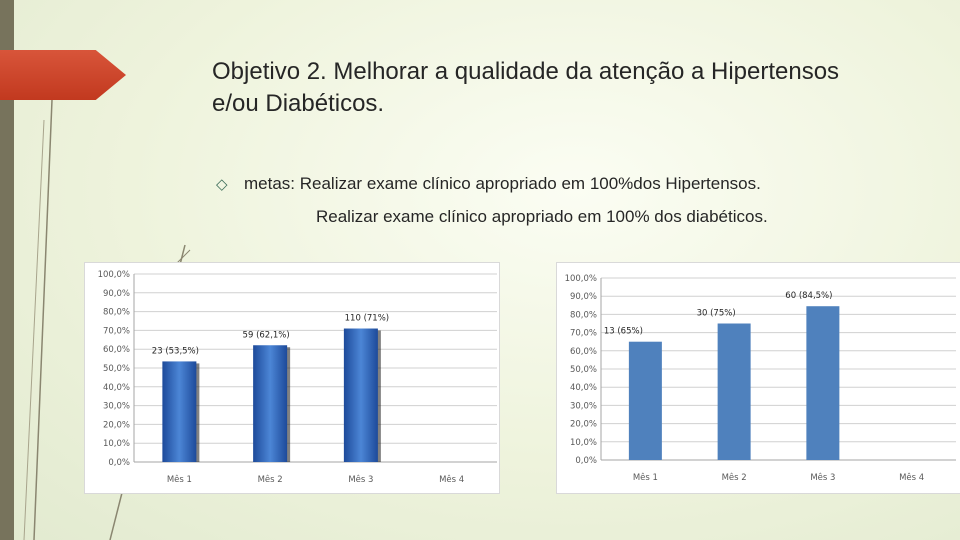 The image size is (960, 540). I want to click on bar-data-label: 30 (75%), so click(716, 314).